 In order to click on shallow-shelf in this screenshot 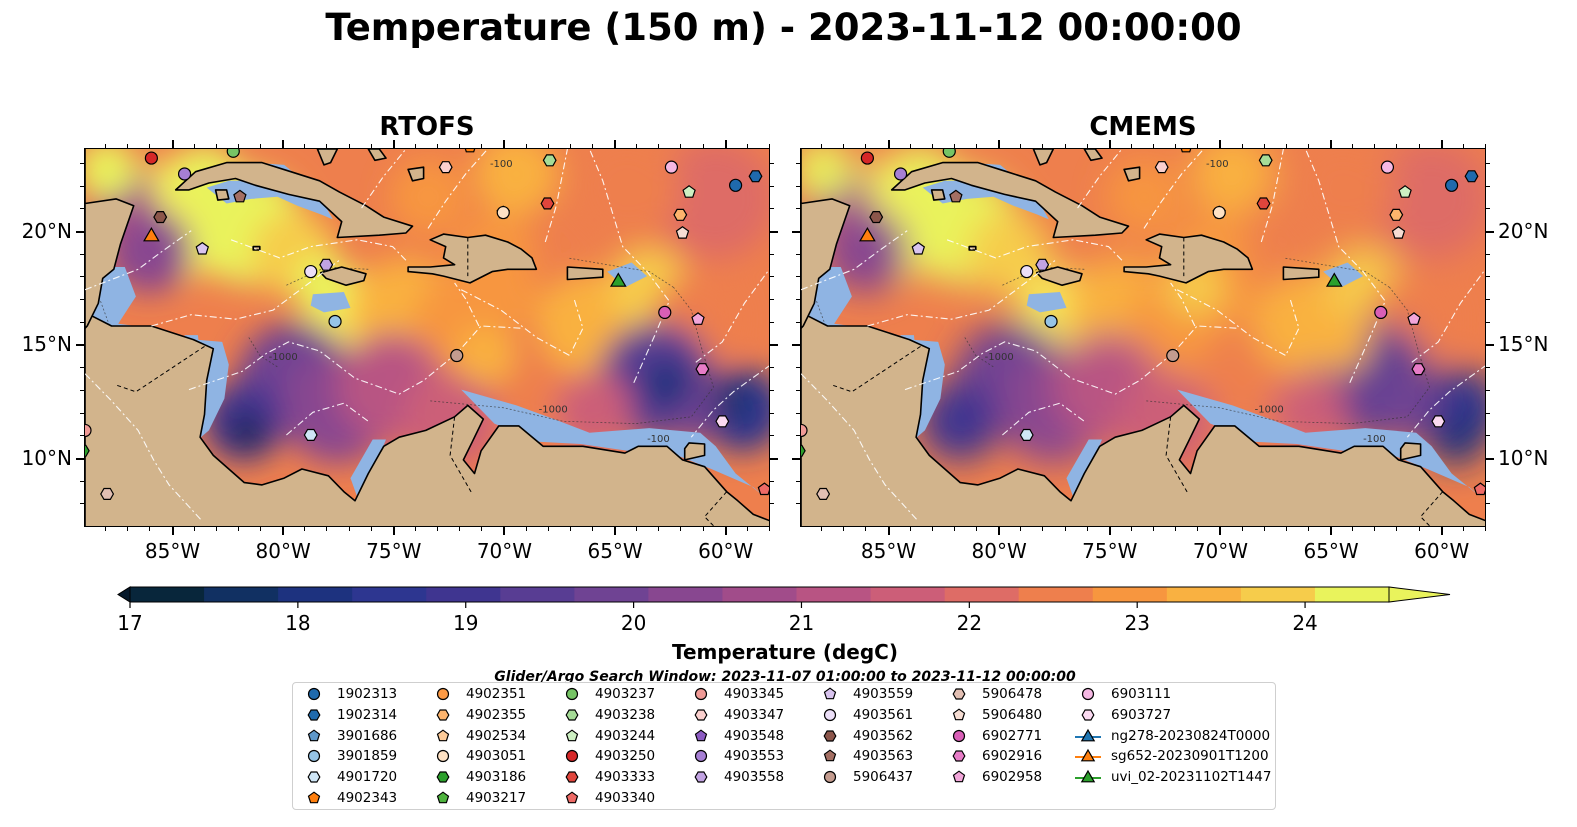, I will do `click(1046, 302)`.